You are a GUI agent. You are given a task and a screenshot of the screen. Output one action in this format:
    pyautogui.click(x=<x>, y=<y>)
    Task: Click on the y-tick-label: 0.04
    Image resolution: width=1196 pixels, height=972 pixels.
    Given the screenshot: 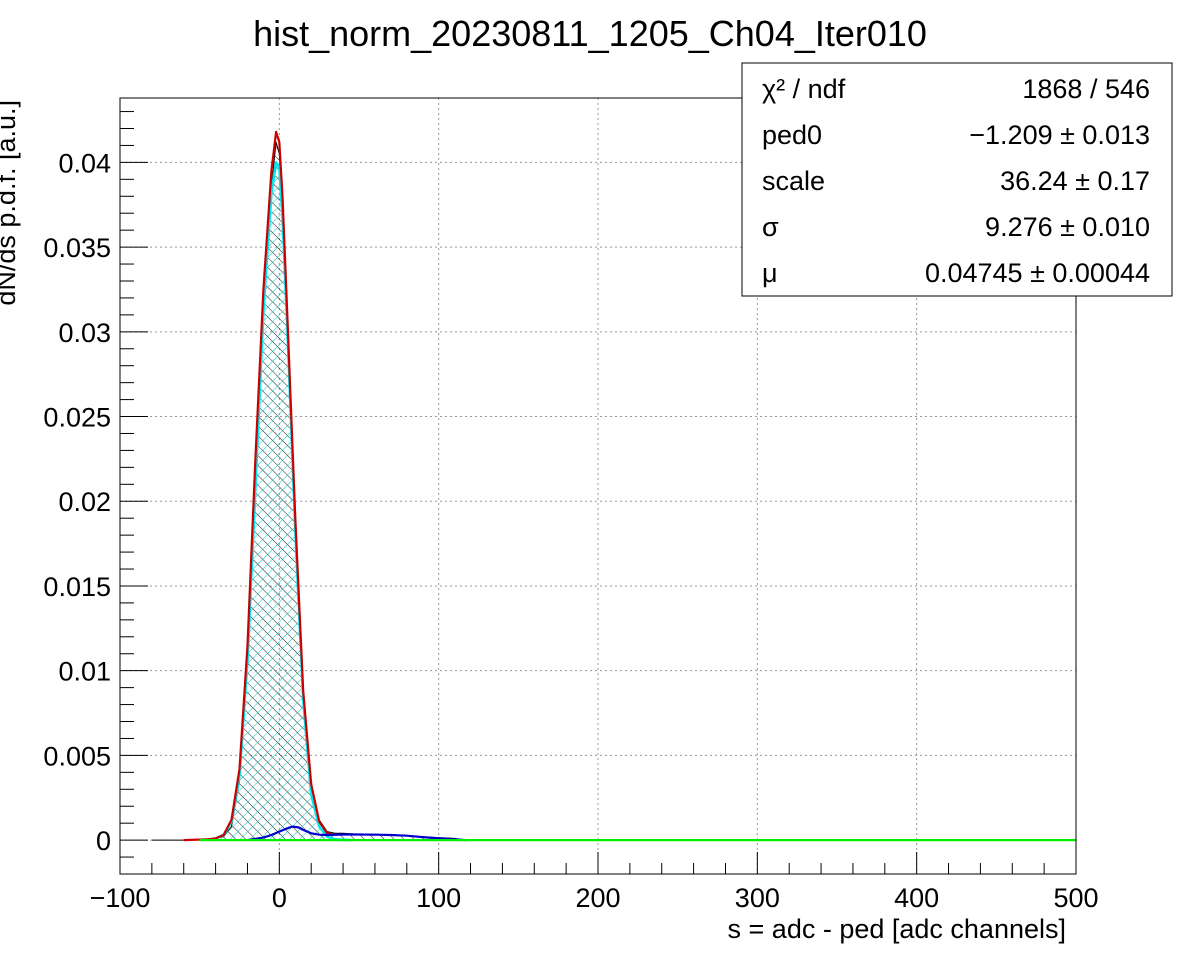 What is the action you would take?
    pyautogui.click(x=84, y=163)
    